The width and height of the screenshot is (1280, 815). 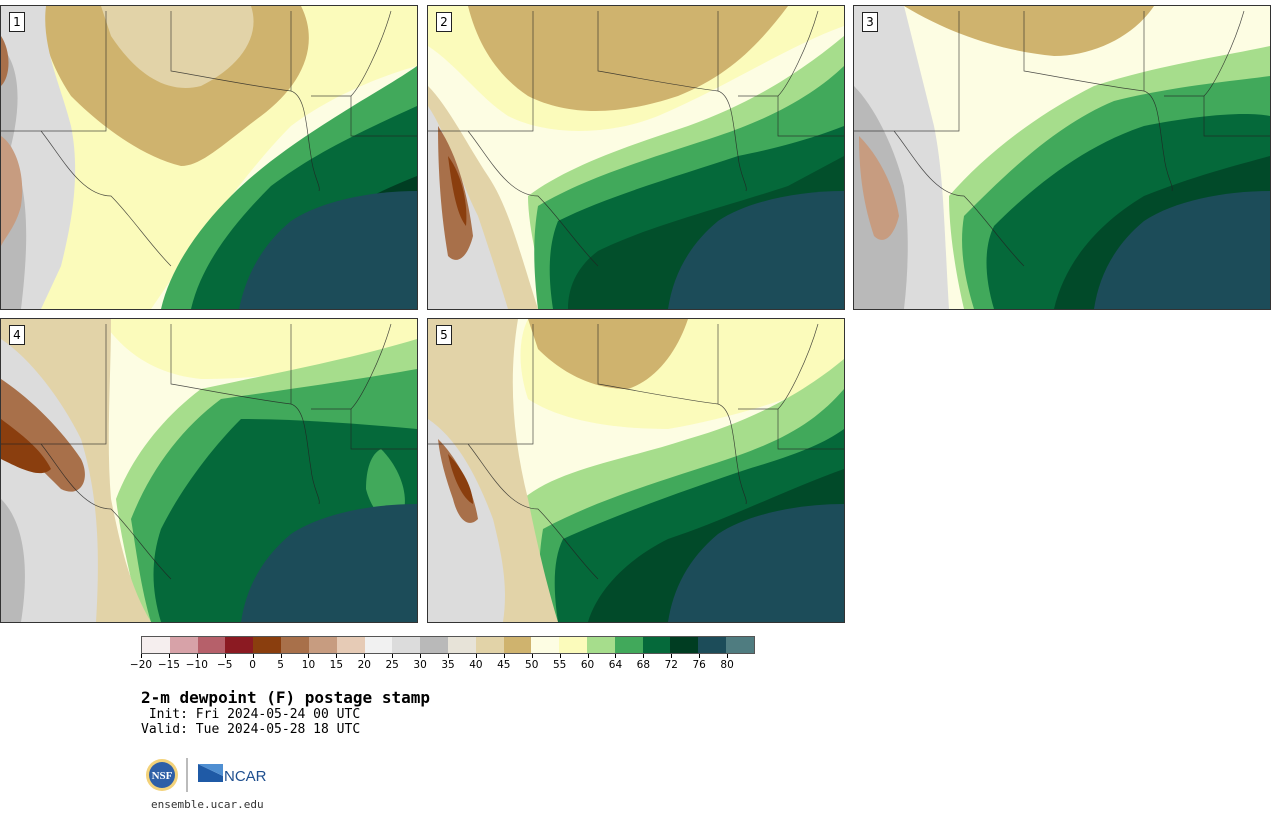 I want to click on panel-number-5: 5, so click(x=444, y=335).